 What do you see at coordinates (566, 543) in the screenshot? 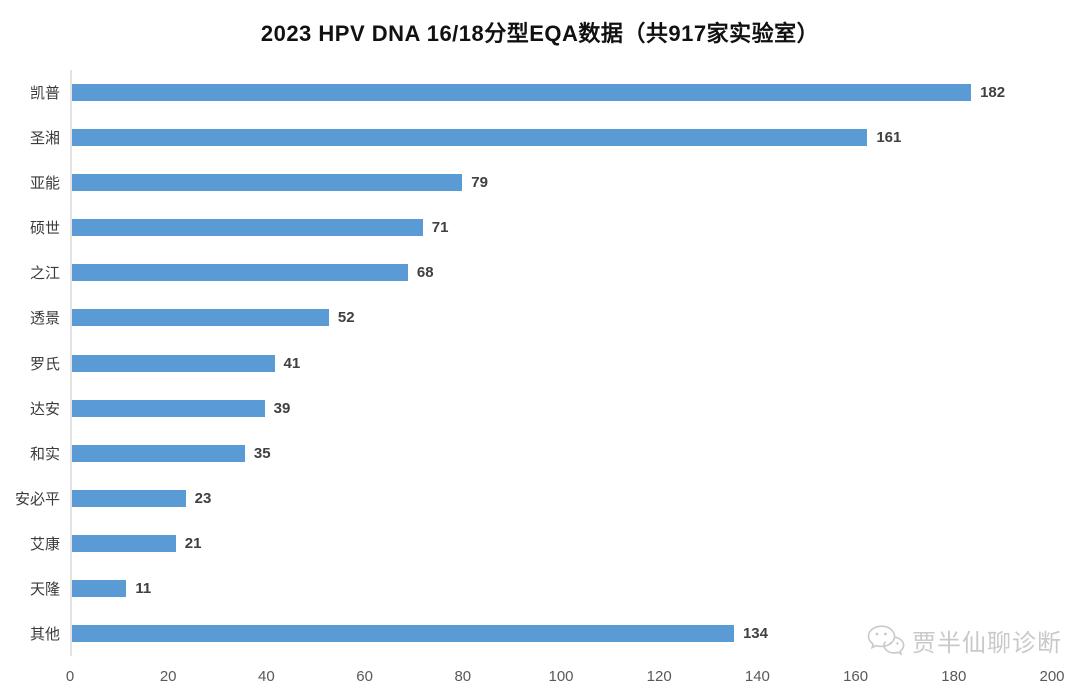
I see `bar-row: 21` at bounding box center [566, 543].